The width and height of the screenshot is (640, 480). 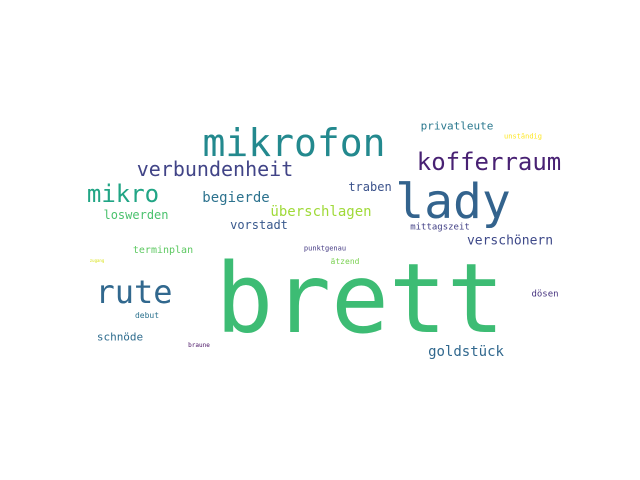 I want to click on word-privatleute: privatleute, so click(x=457, y=126).